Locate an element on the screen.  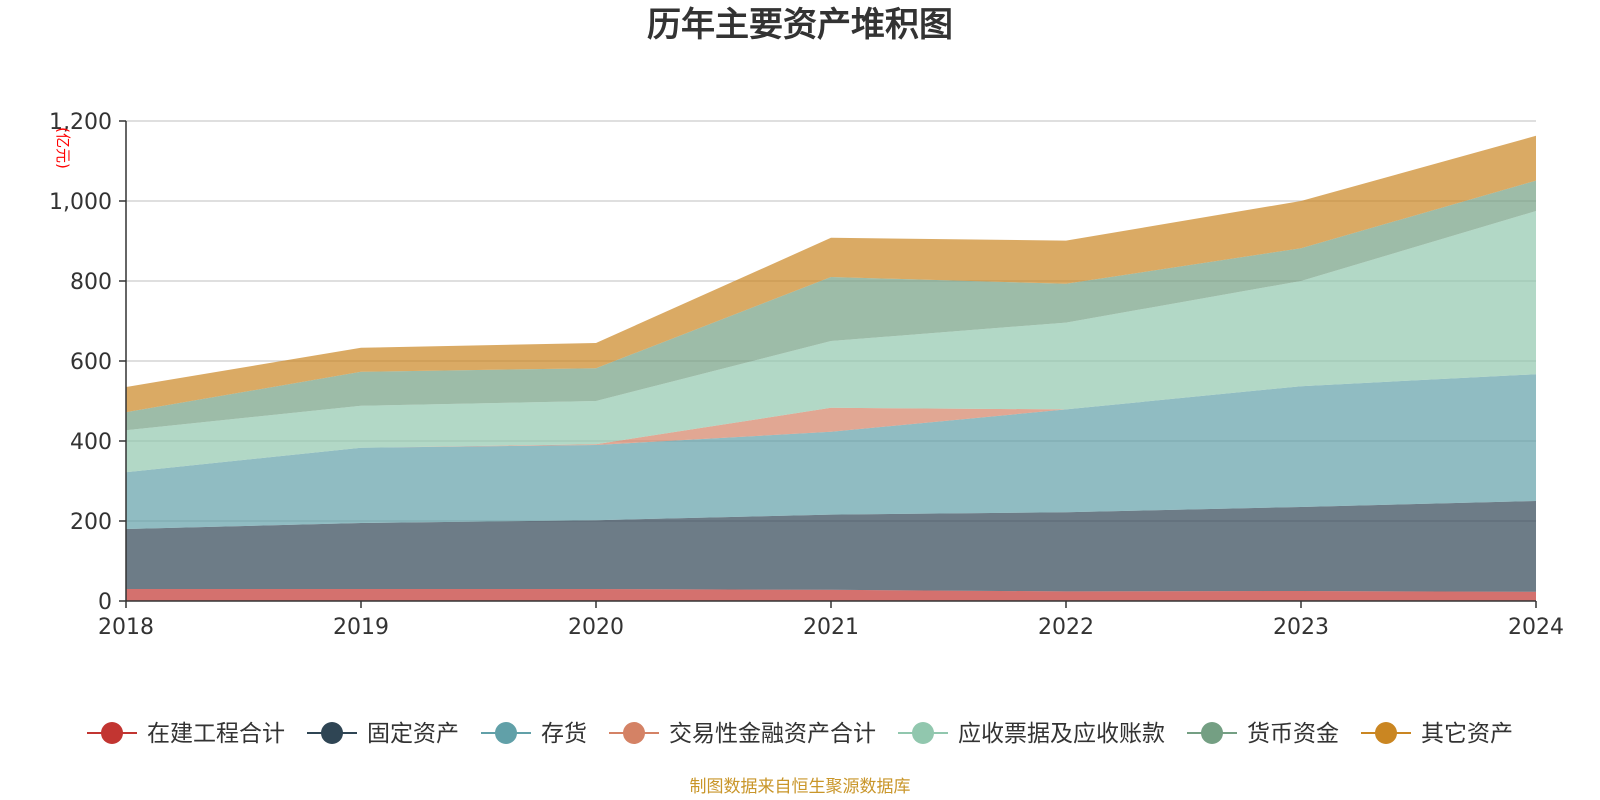
legend: 在建工程合计 固定资产 存货 交易性金融资产合计 应收票据及应收账款 货币资金 其它资产 is located at coordinates (800, 734).